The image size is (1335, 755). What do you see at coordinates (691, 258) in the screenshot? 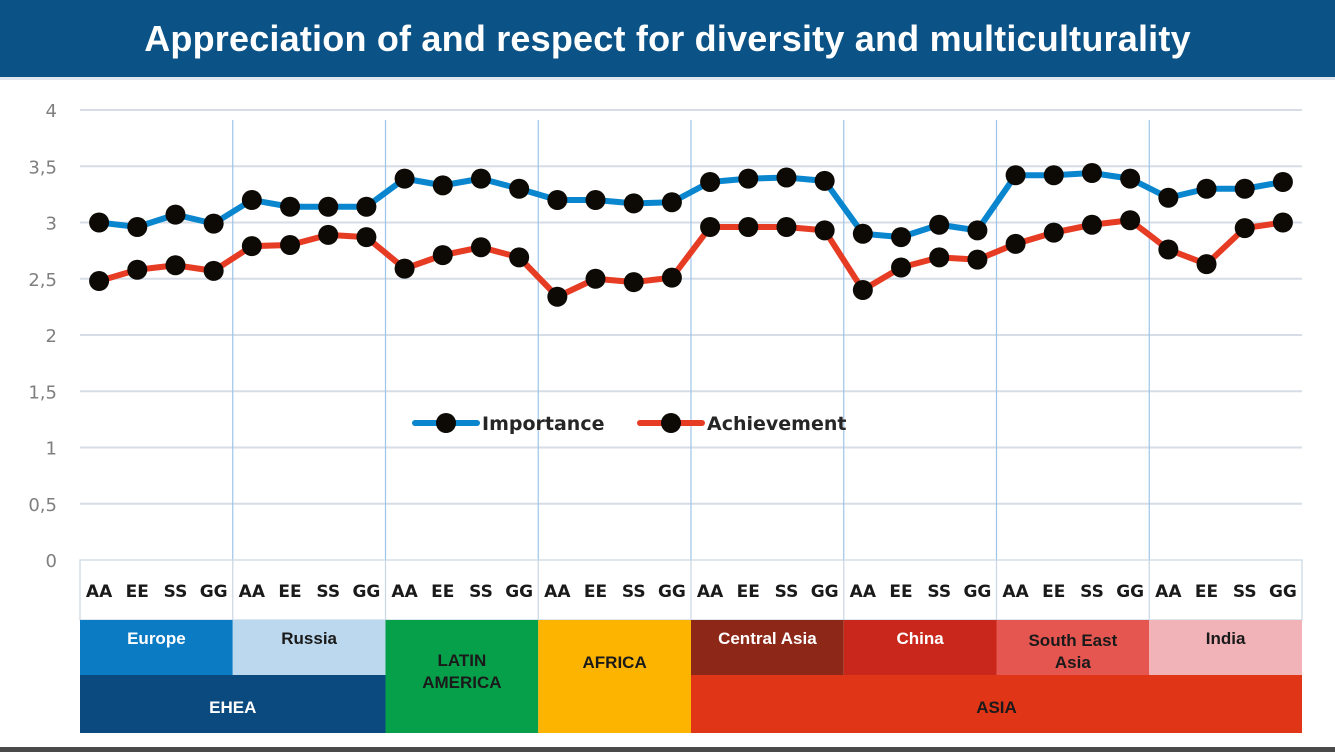
I see `series-achievement` at bounding box center [691, 258].